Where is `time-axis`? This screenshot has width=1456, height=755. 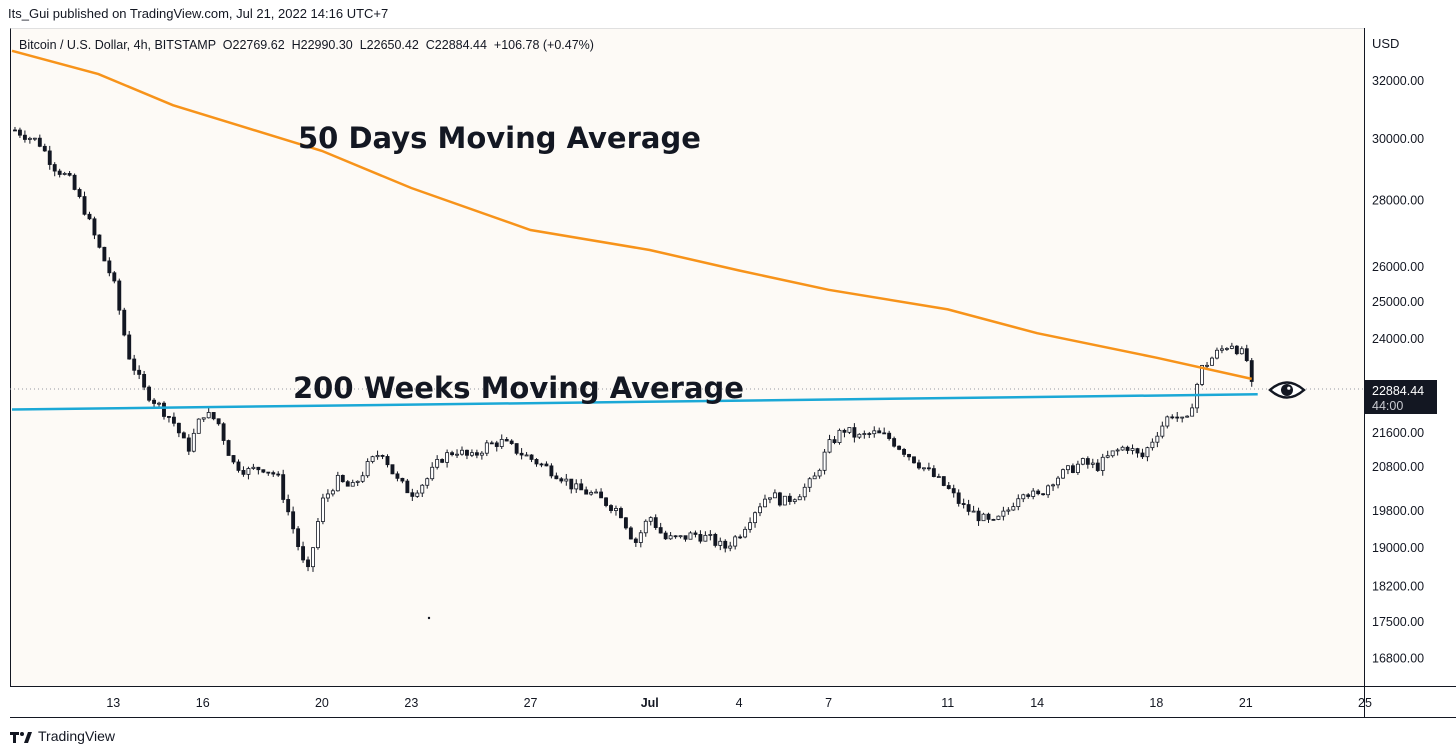
time-axis is located at coordinates (687, 702).